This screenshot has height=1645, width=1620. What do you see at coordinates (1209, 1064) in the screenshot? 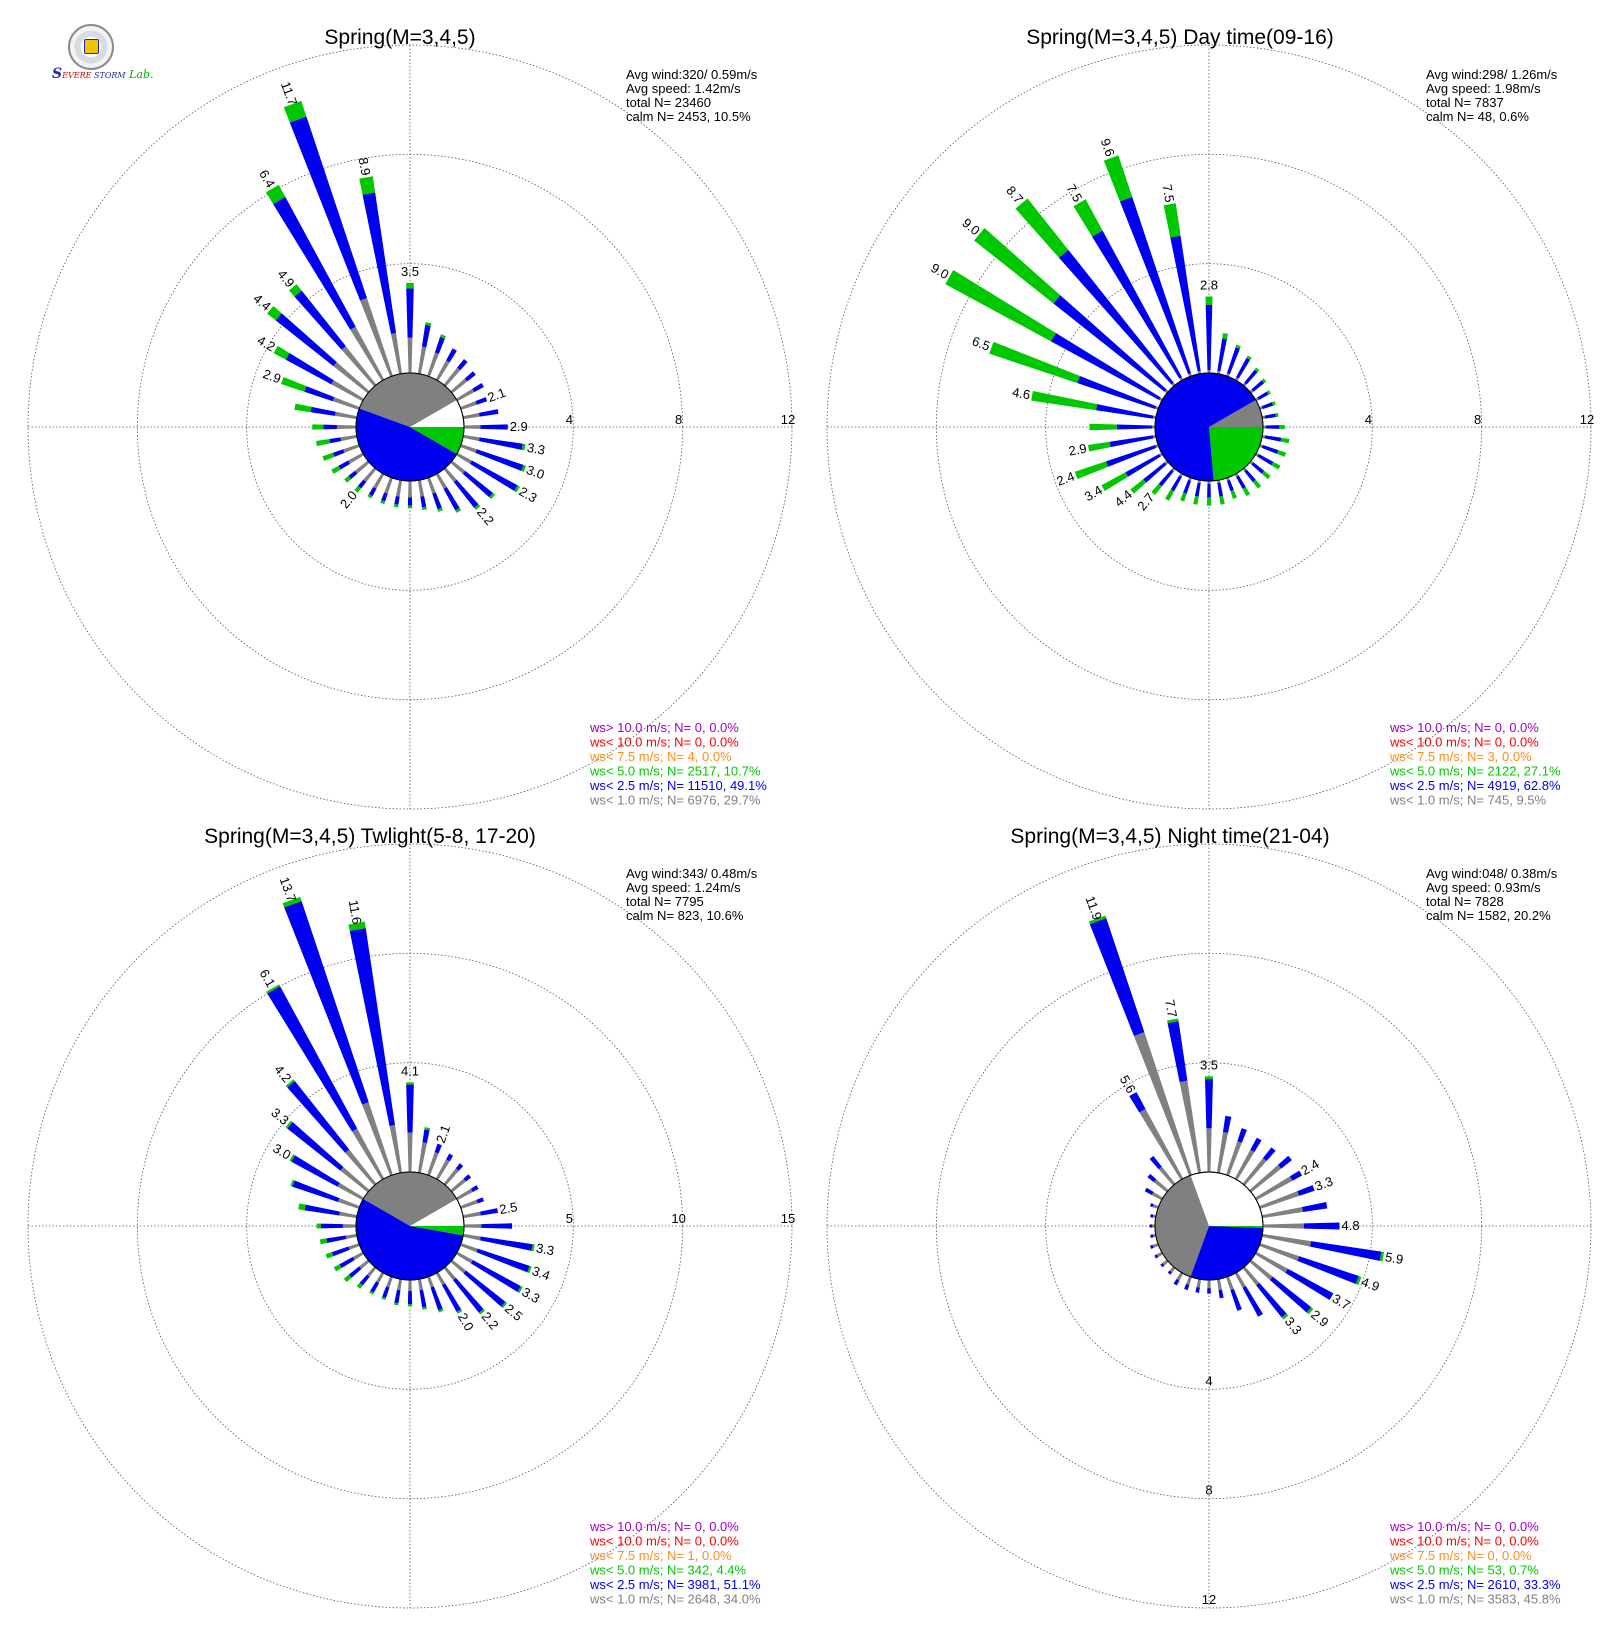
I see `bar-value-label: 3.5` at bounding box center [1209, 1064].